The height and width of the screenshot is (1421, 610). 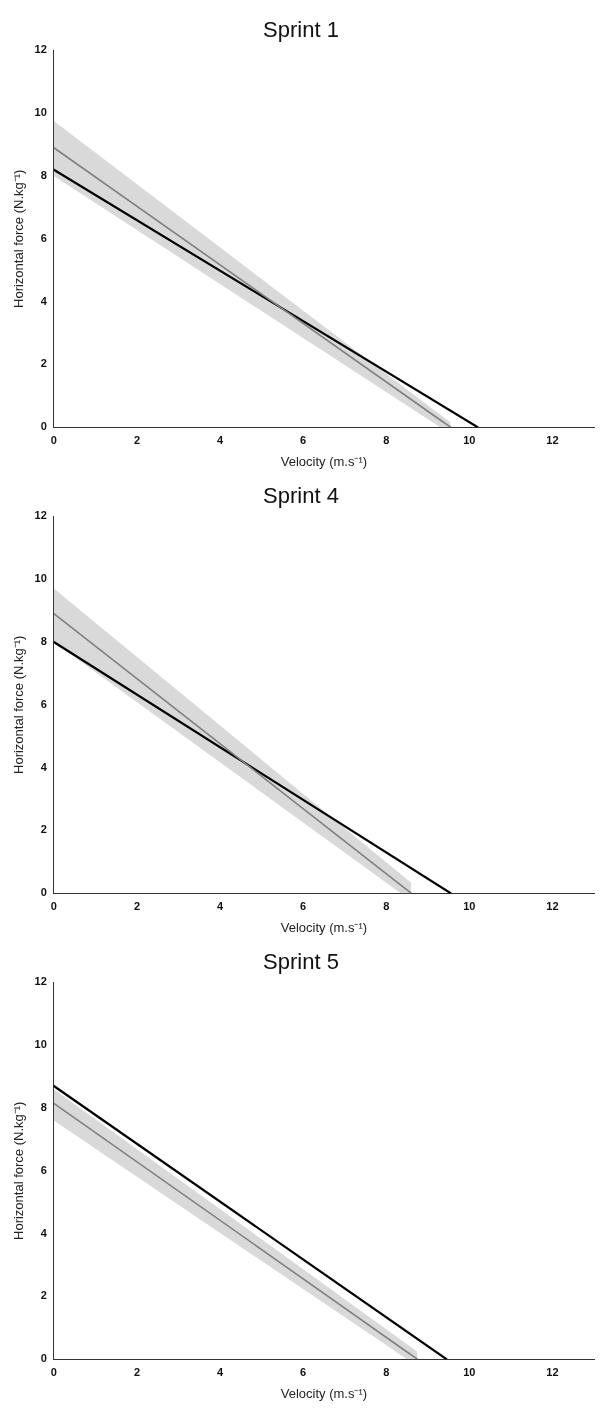 I want to click on chart-title: Sprint 4, so click(x=301, y=496).